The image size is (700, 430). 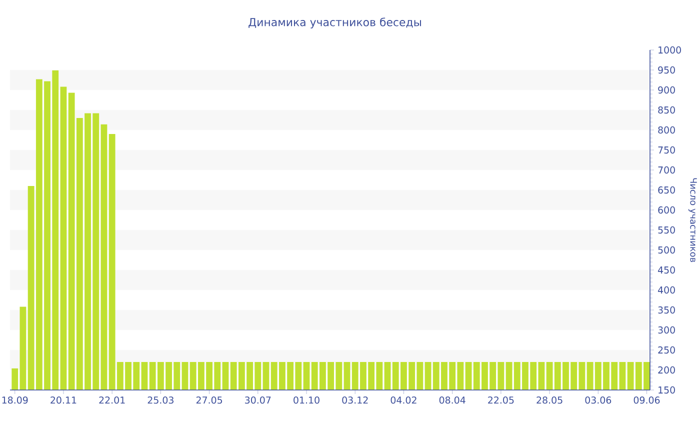 I want to click on y-tick-label: 300, so click(x=666, y=330).